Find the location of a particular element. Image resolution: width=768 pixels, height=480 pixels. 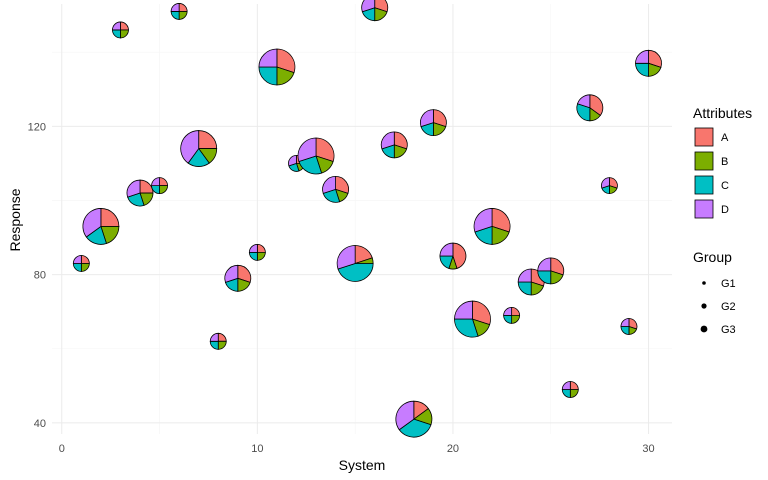

x-tick-label: 30 is located at coordinates (648, 449).